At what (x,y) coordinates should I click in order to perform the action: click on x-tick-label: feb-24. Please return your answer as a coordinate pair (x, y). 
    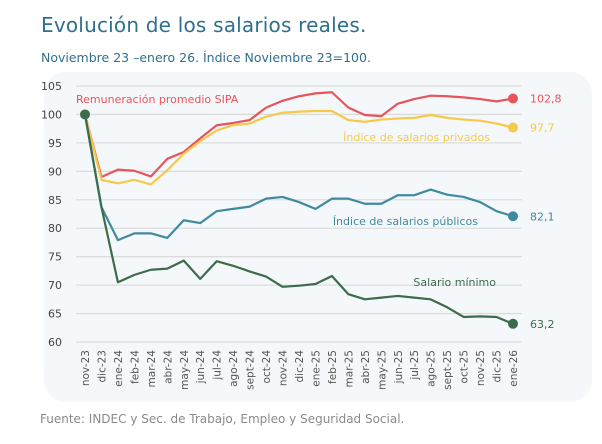
    Looking at the image, I should click on (135, 367).